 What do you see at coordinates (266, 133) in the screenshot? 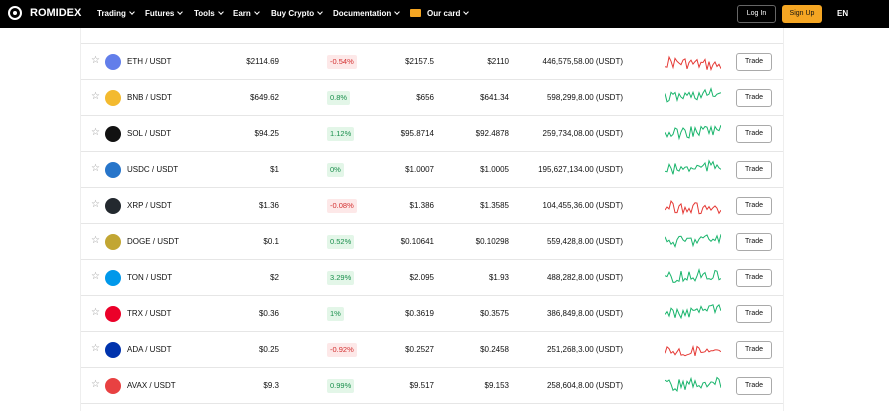
I see `price: $94.25` at bounding box center [266, 133].